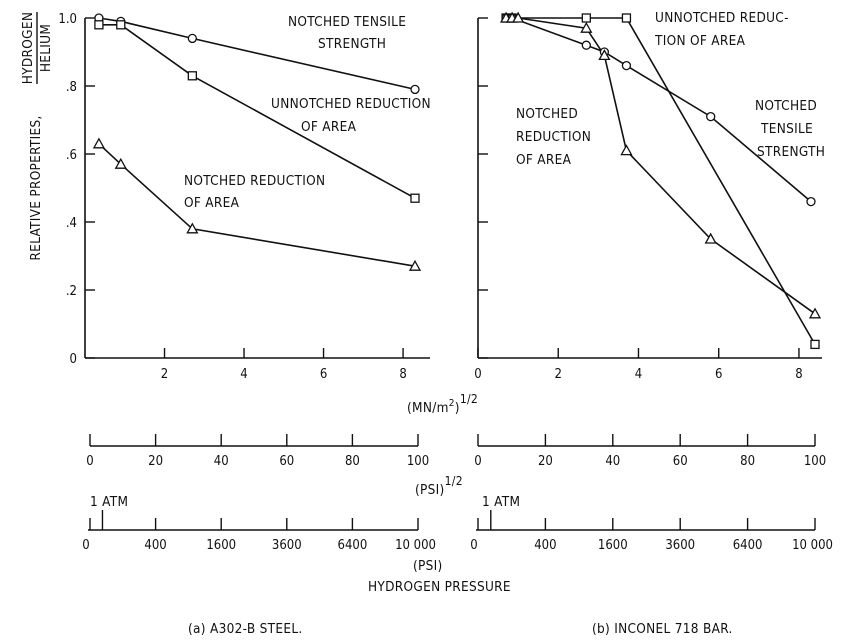 The height and width of the screenshot is (640, 843). What do you see at coordinates (155, 545) in the screenshot?
I see `psi-tick-label-a: 400` at bounding box center [155, 545].